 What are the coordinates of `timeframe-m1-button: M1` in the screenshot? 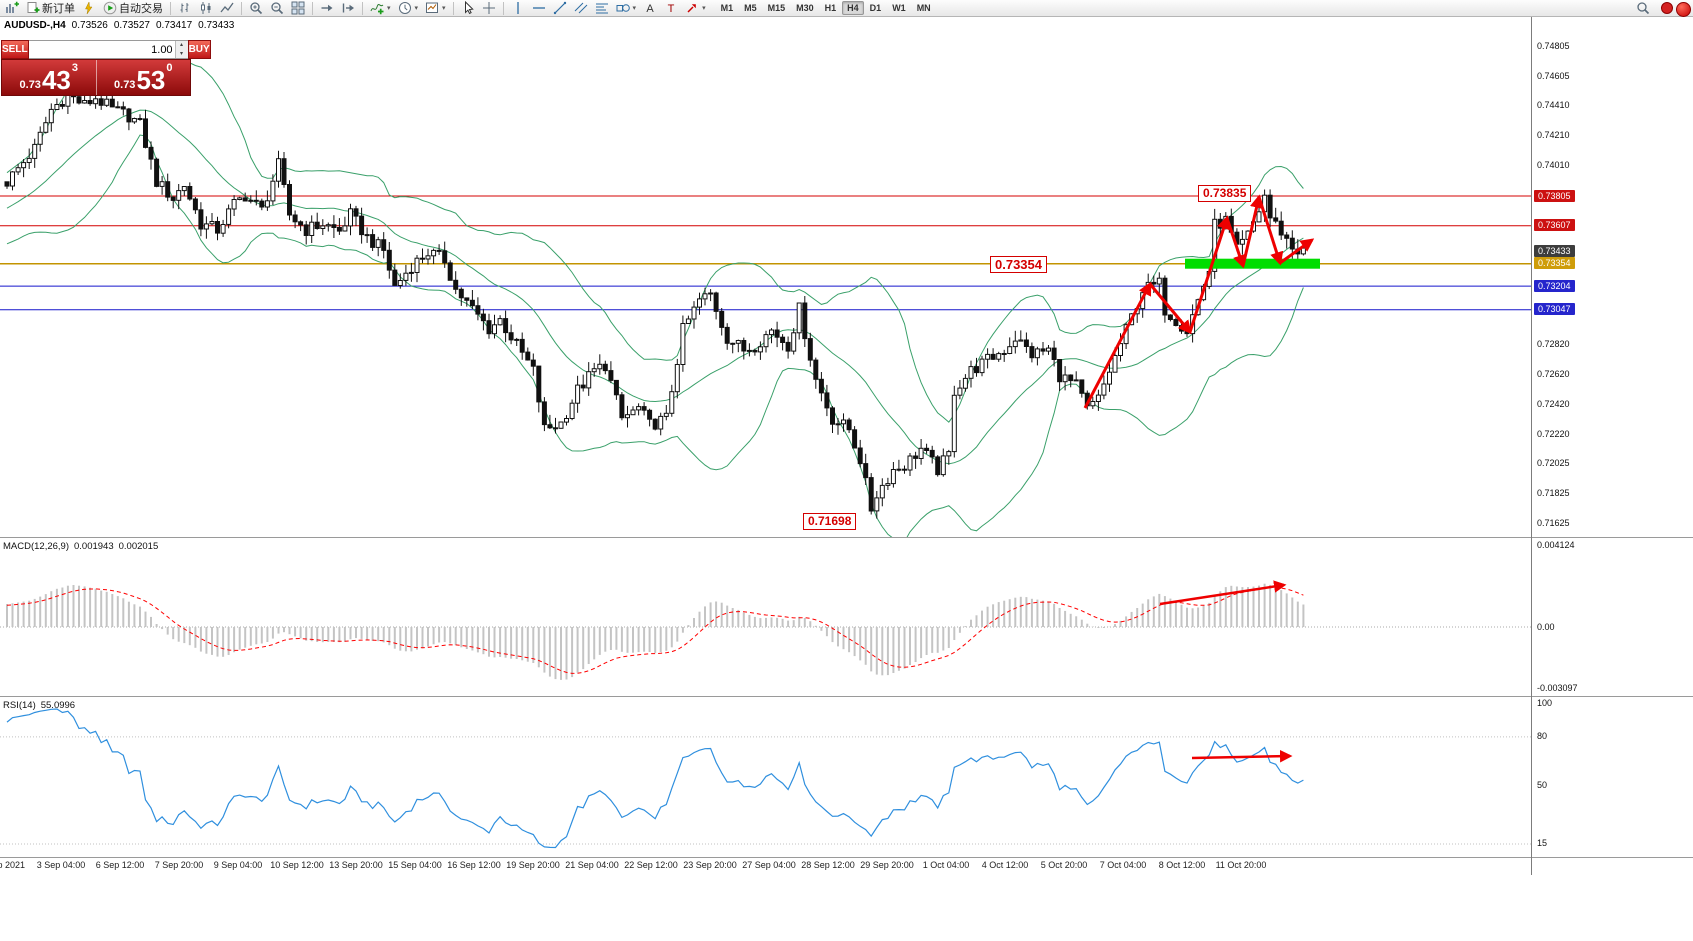 It's located at (727, 8).